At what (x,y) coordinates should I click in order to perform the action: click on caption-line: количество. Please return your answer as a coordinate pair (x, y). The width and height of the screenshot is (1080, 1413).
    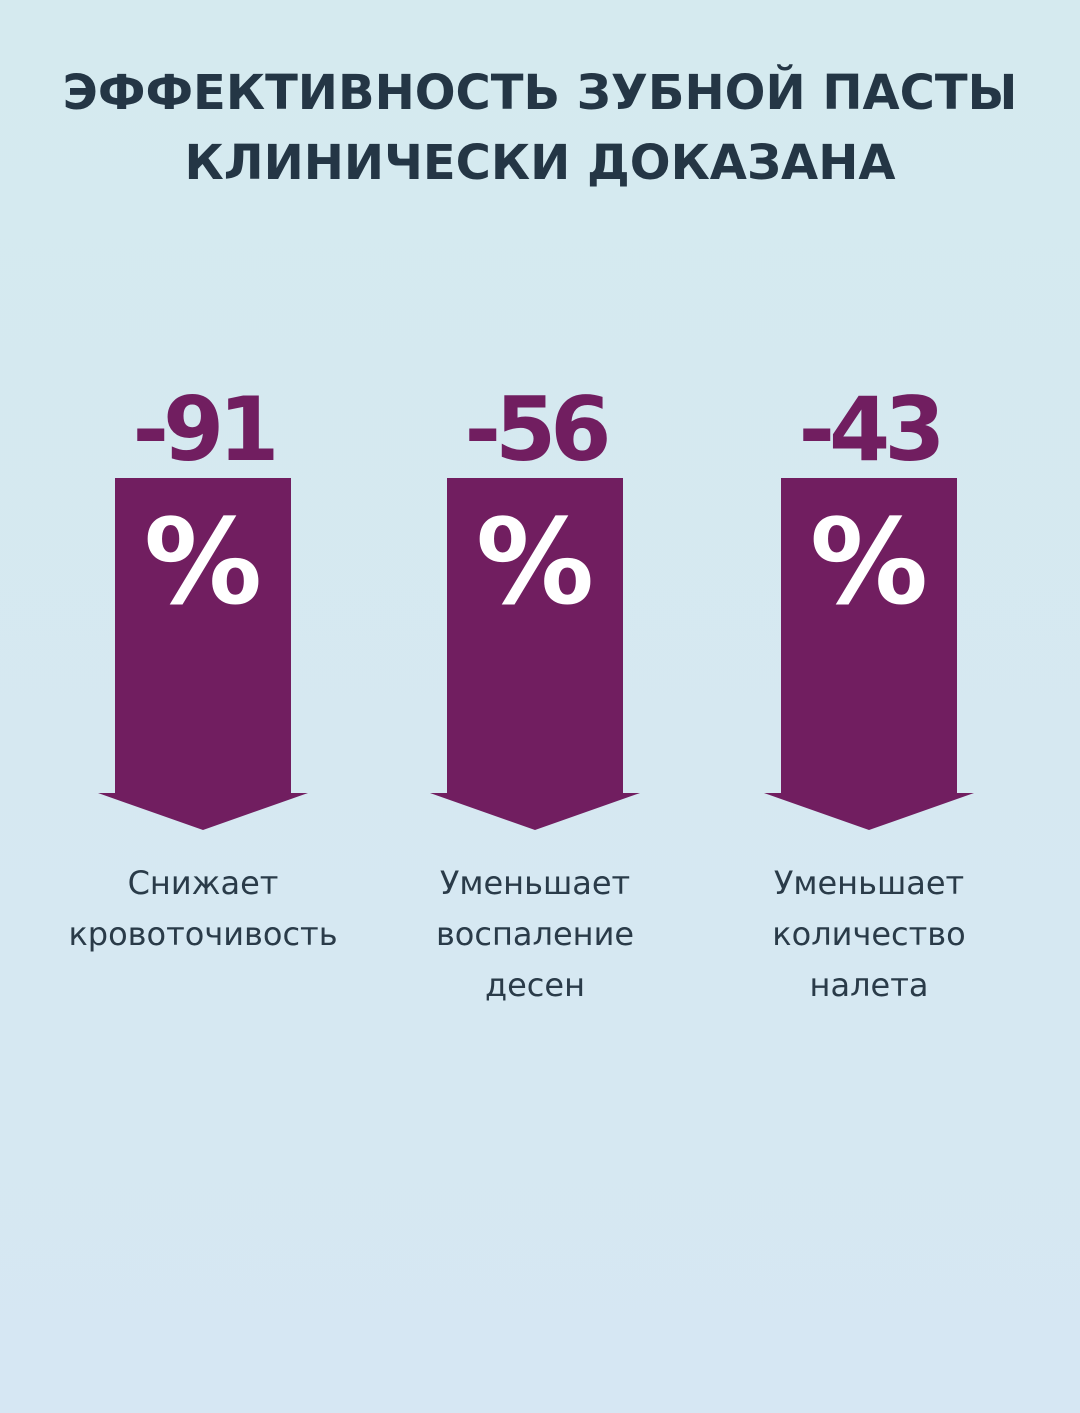
    Looking at the image, I should click on (869, 934).